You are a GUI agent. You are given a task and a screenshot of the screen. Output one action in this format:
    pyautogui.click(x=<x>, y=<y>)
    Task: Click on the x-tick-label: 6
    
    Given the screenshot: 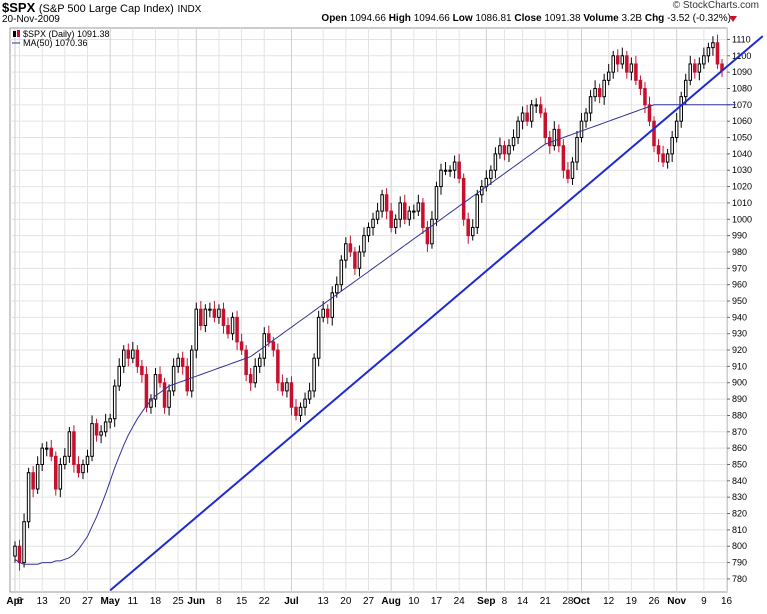 What is the action you would take?
    pyautogui.click(x=20, y=601)
    